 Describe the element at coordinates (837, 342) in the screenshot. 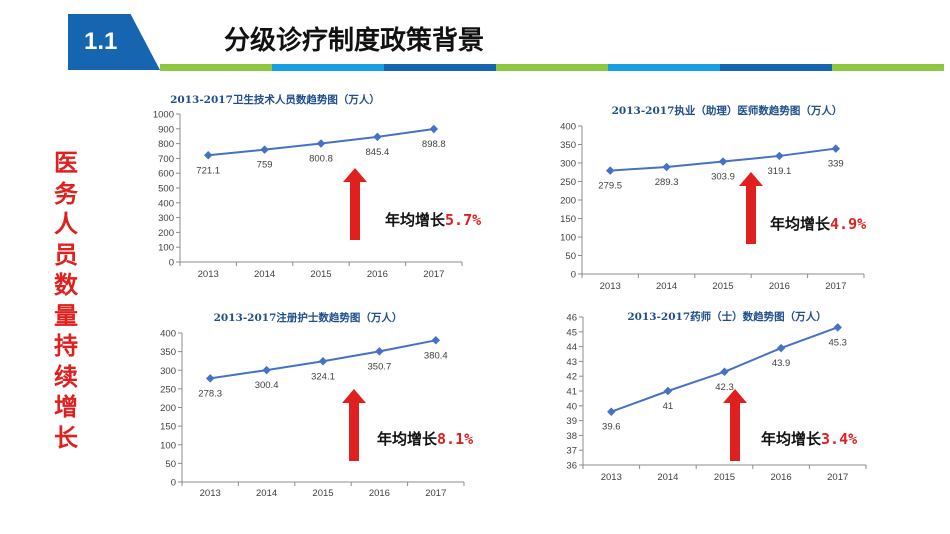

I see `data-label: 45.3` at that location.